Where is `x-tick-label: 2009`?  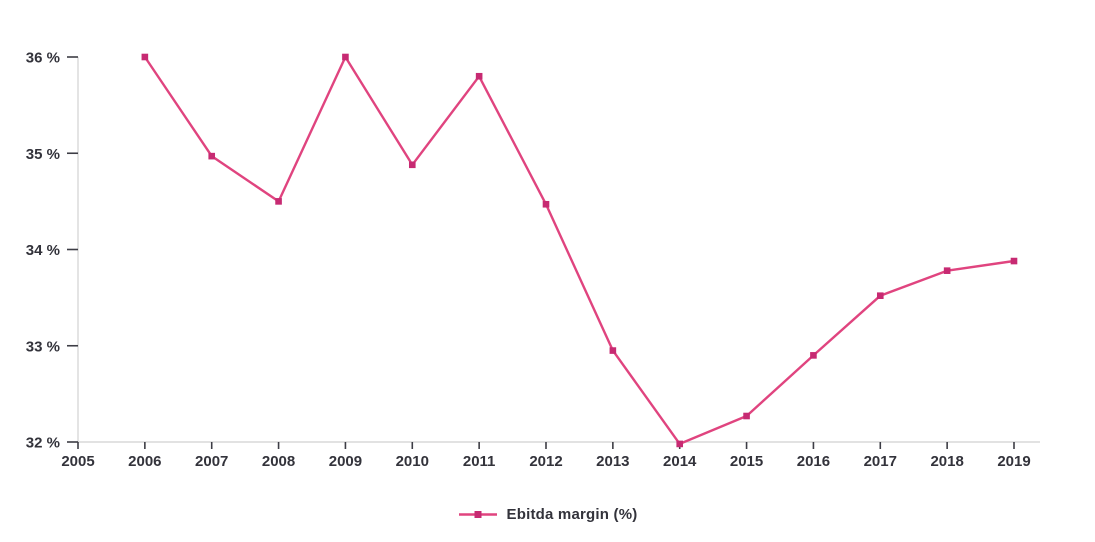
x-tick-label: 2009 is located at coordinates (345, 461).